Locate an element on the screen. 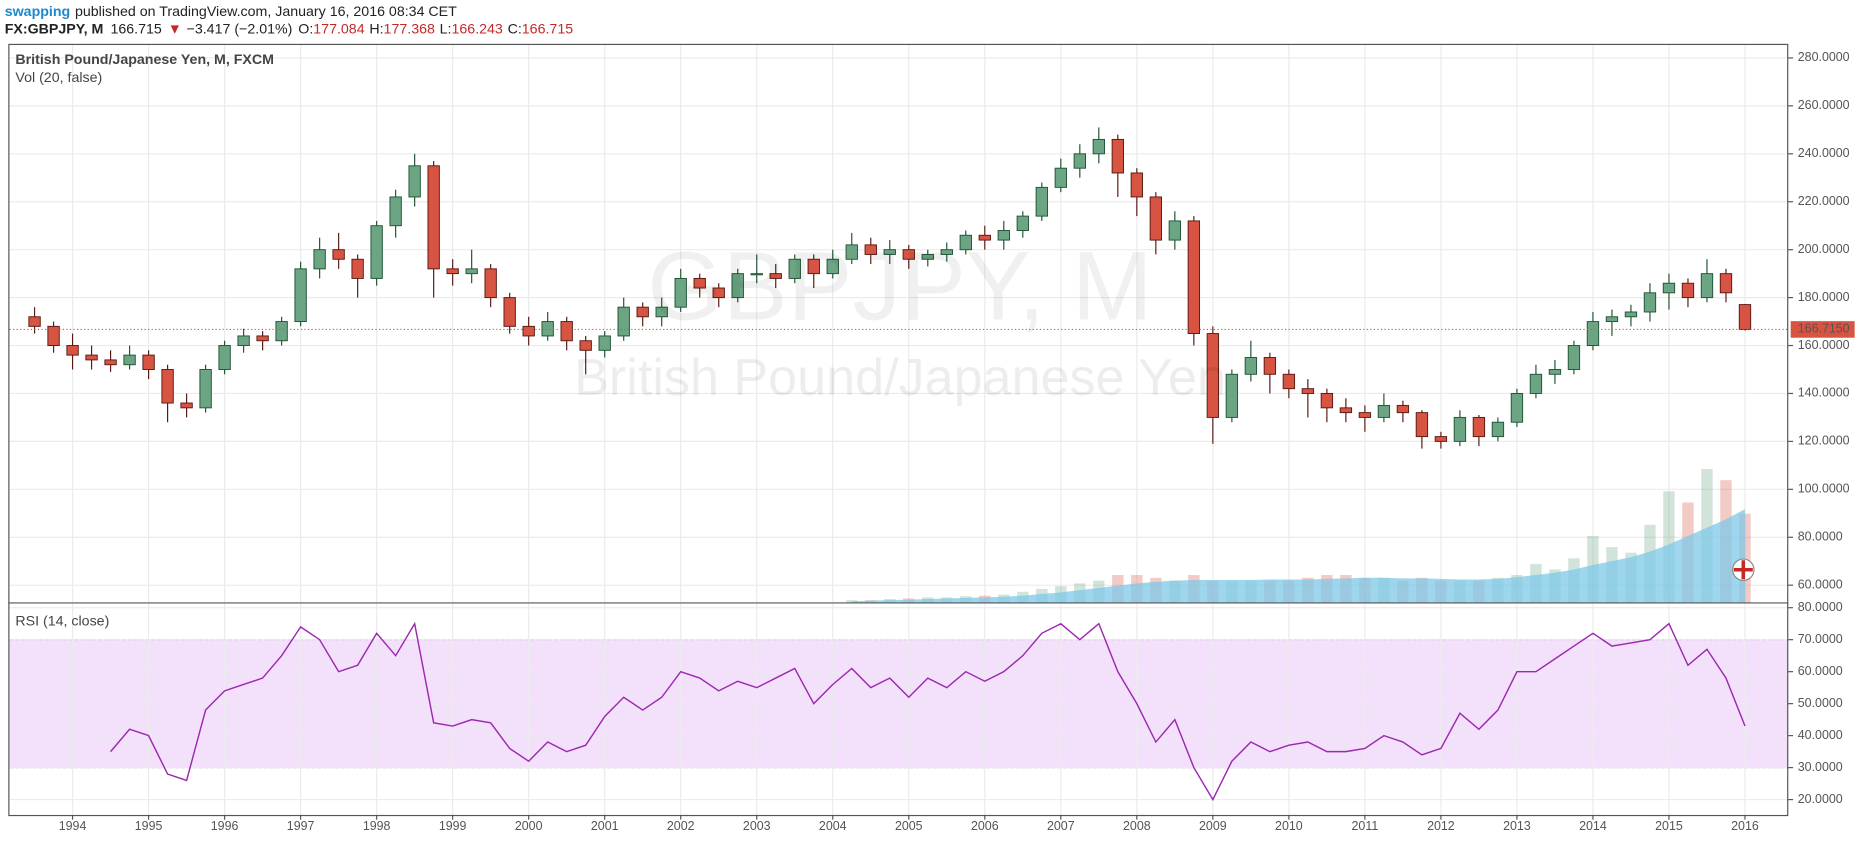 The width and height of the screenshot is (1857, 841). x-tick-label: 2013 is located at coordinates (1517, 826).